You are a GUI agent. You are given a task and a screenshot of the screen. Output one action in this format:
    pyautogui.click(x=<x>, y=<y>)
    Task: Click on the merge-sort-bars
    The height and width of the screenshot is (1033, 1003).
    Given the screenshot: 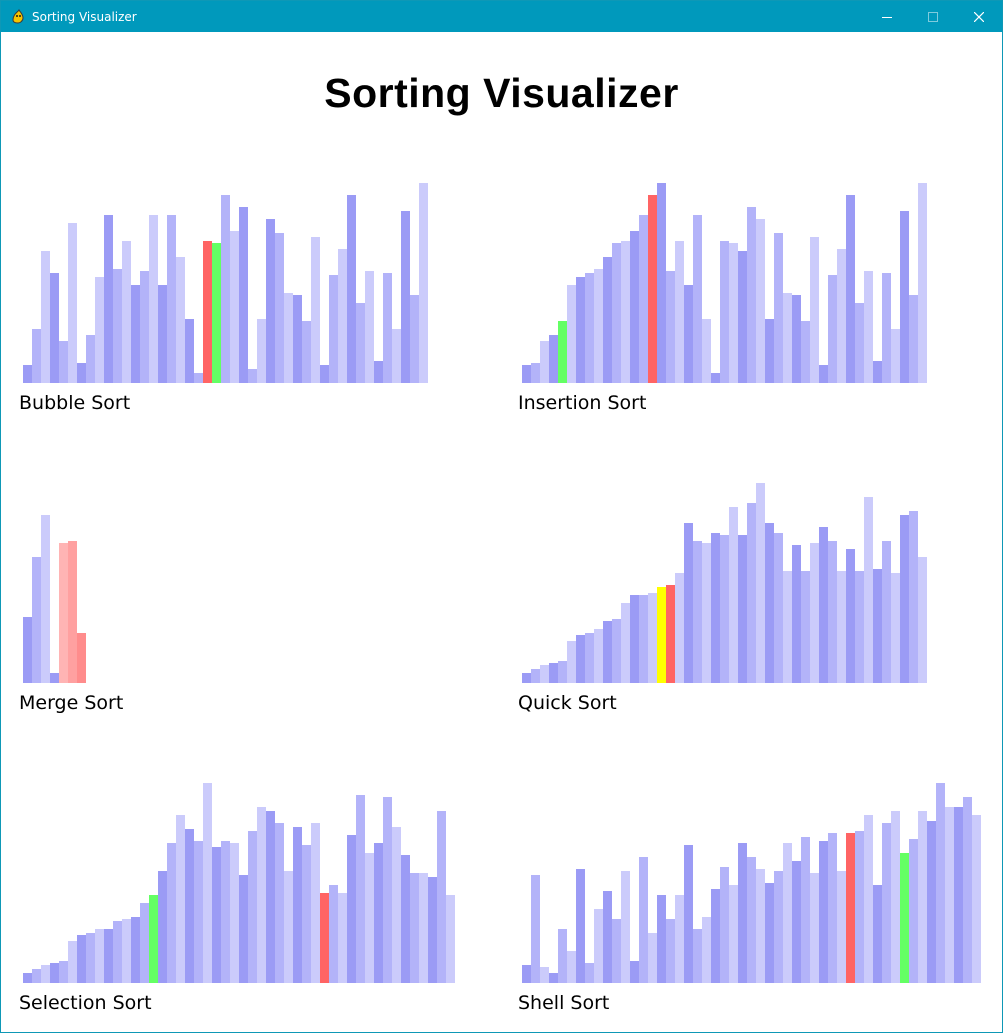 What is the action you would take?
    pyautogui.click(x=254, y=573)
    